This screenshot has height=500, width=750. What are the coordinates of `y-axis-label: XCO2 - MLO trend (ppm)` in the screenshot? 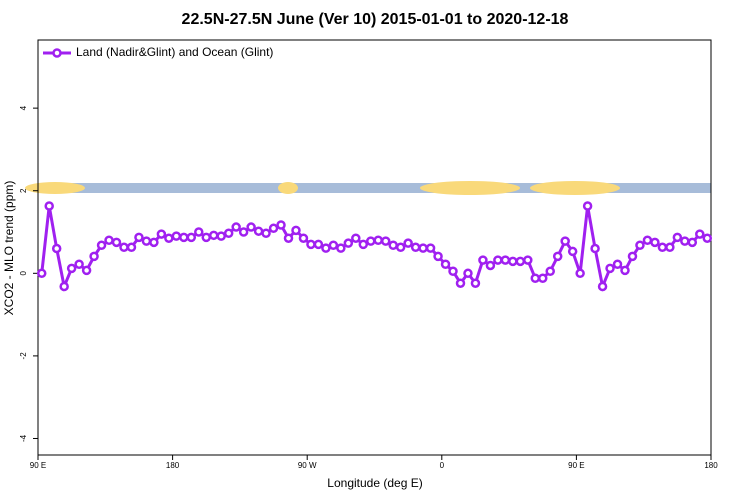 It's located at (9, 248).